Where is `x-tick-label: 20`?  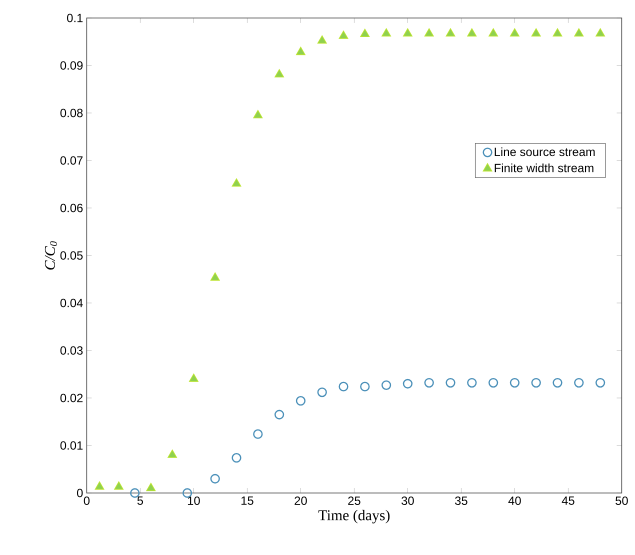
x-tick-label: 20 is located at coordinates (300, 500).